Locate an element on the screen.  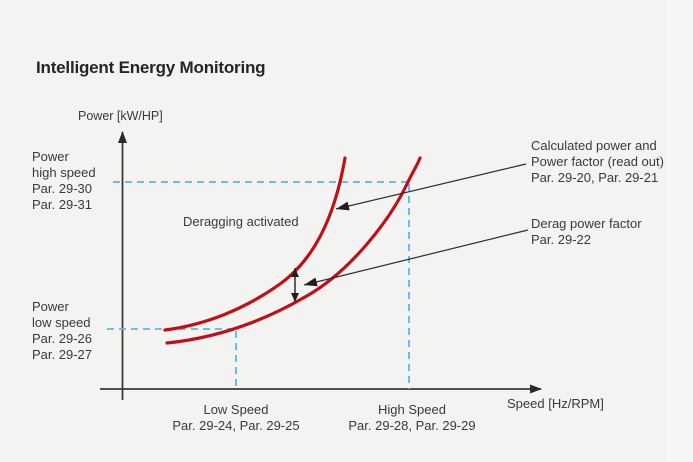
label-line: Power factor (read out) is located at coordinates (597, 161).